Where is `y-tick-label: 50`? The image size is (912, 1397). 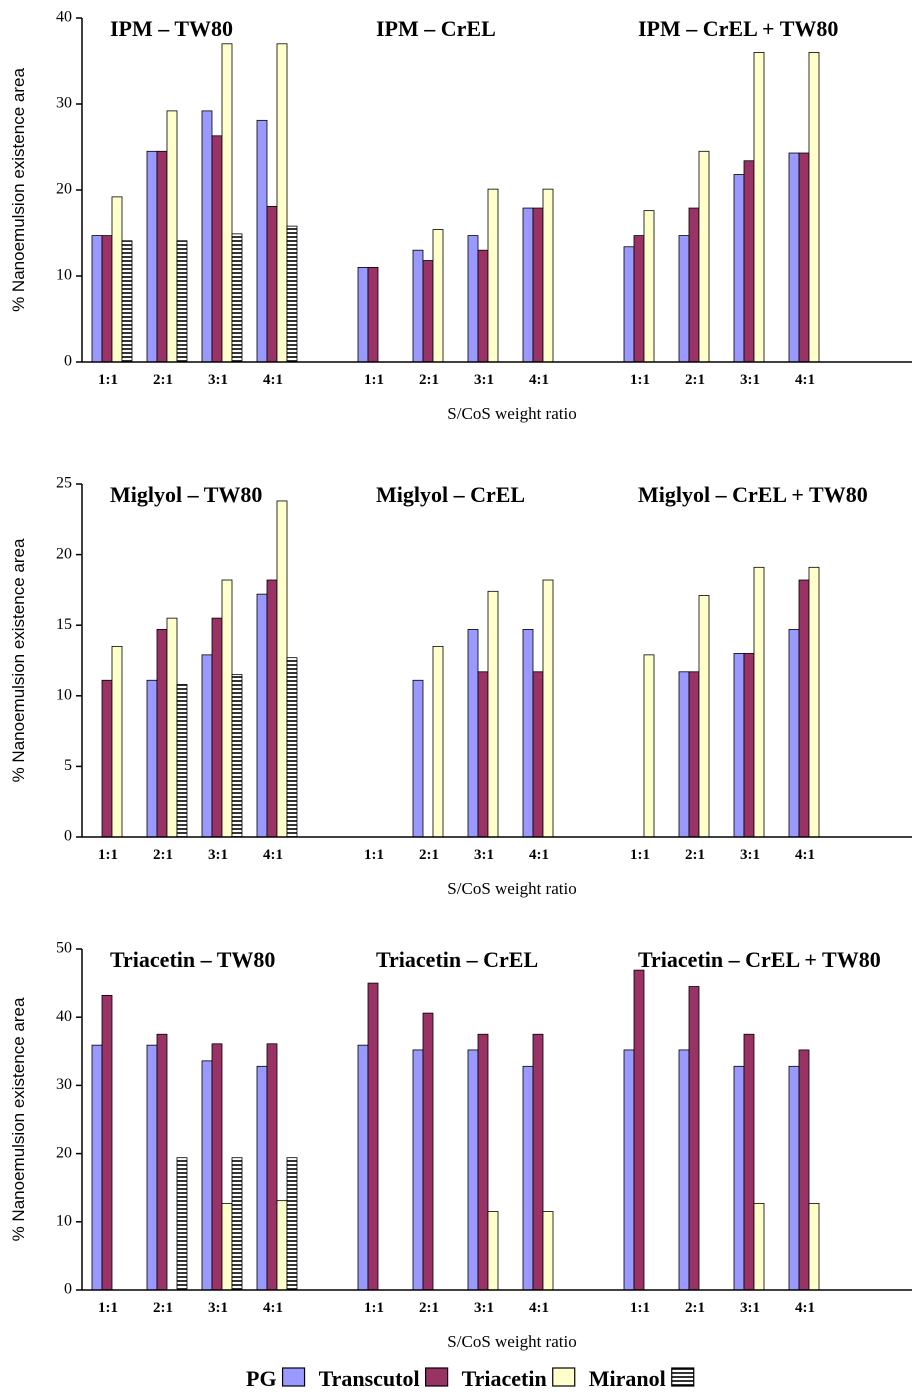 y-tick-label: 50 is located at coordinates (64, 948).